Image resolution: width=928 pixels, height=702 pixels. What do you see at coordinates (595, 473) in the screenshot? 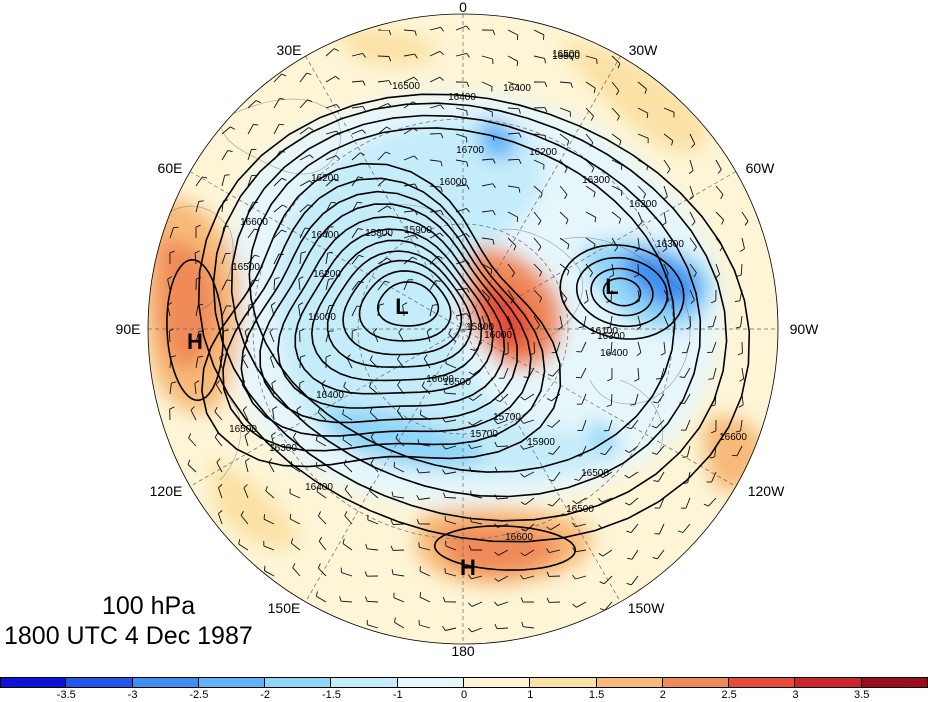
I see `contour-label: 16500` at bounding box center [595, 473].